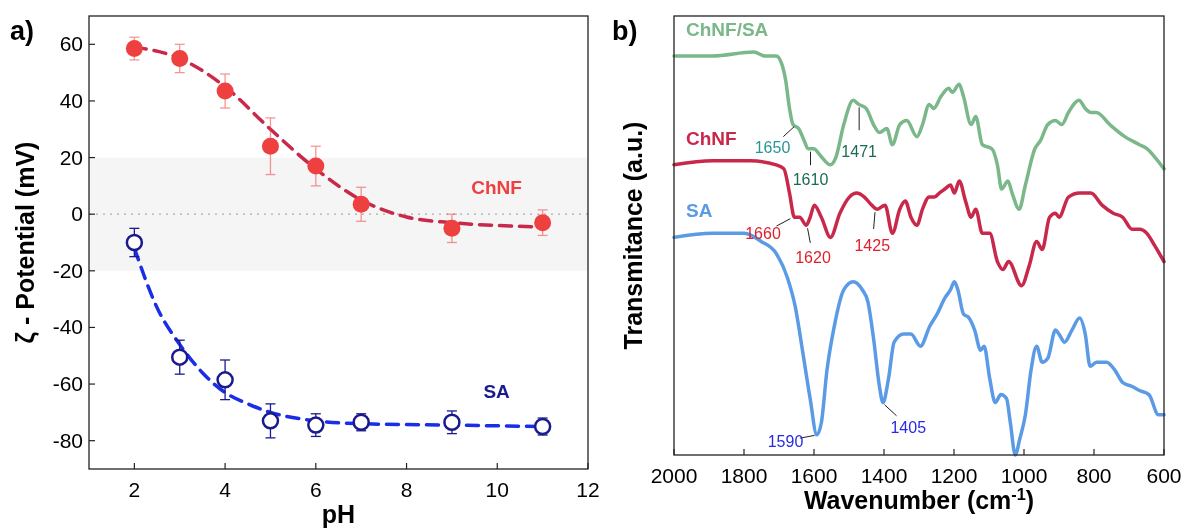 The image size is (1188, 532). I want to click on x-tick-label: 1600, so click(814, 475).